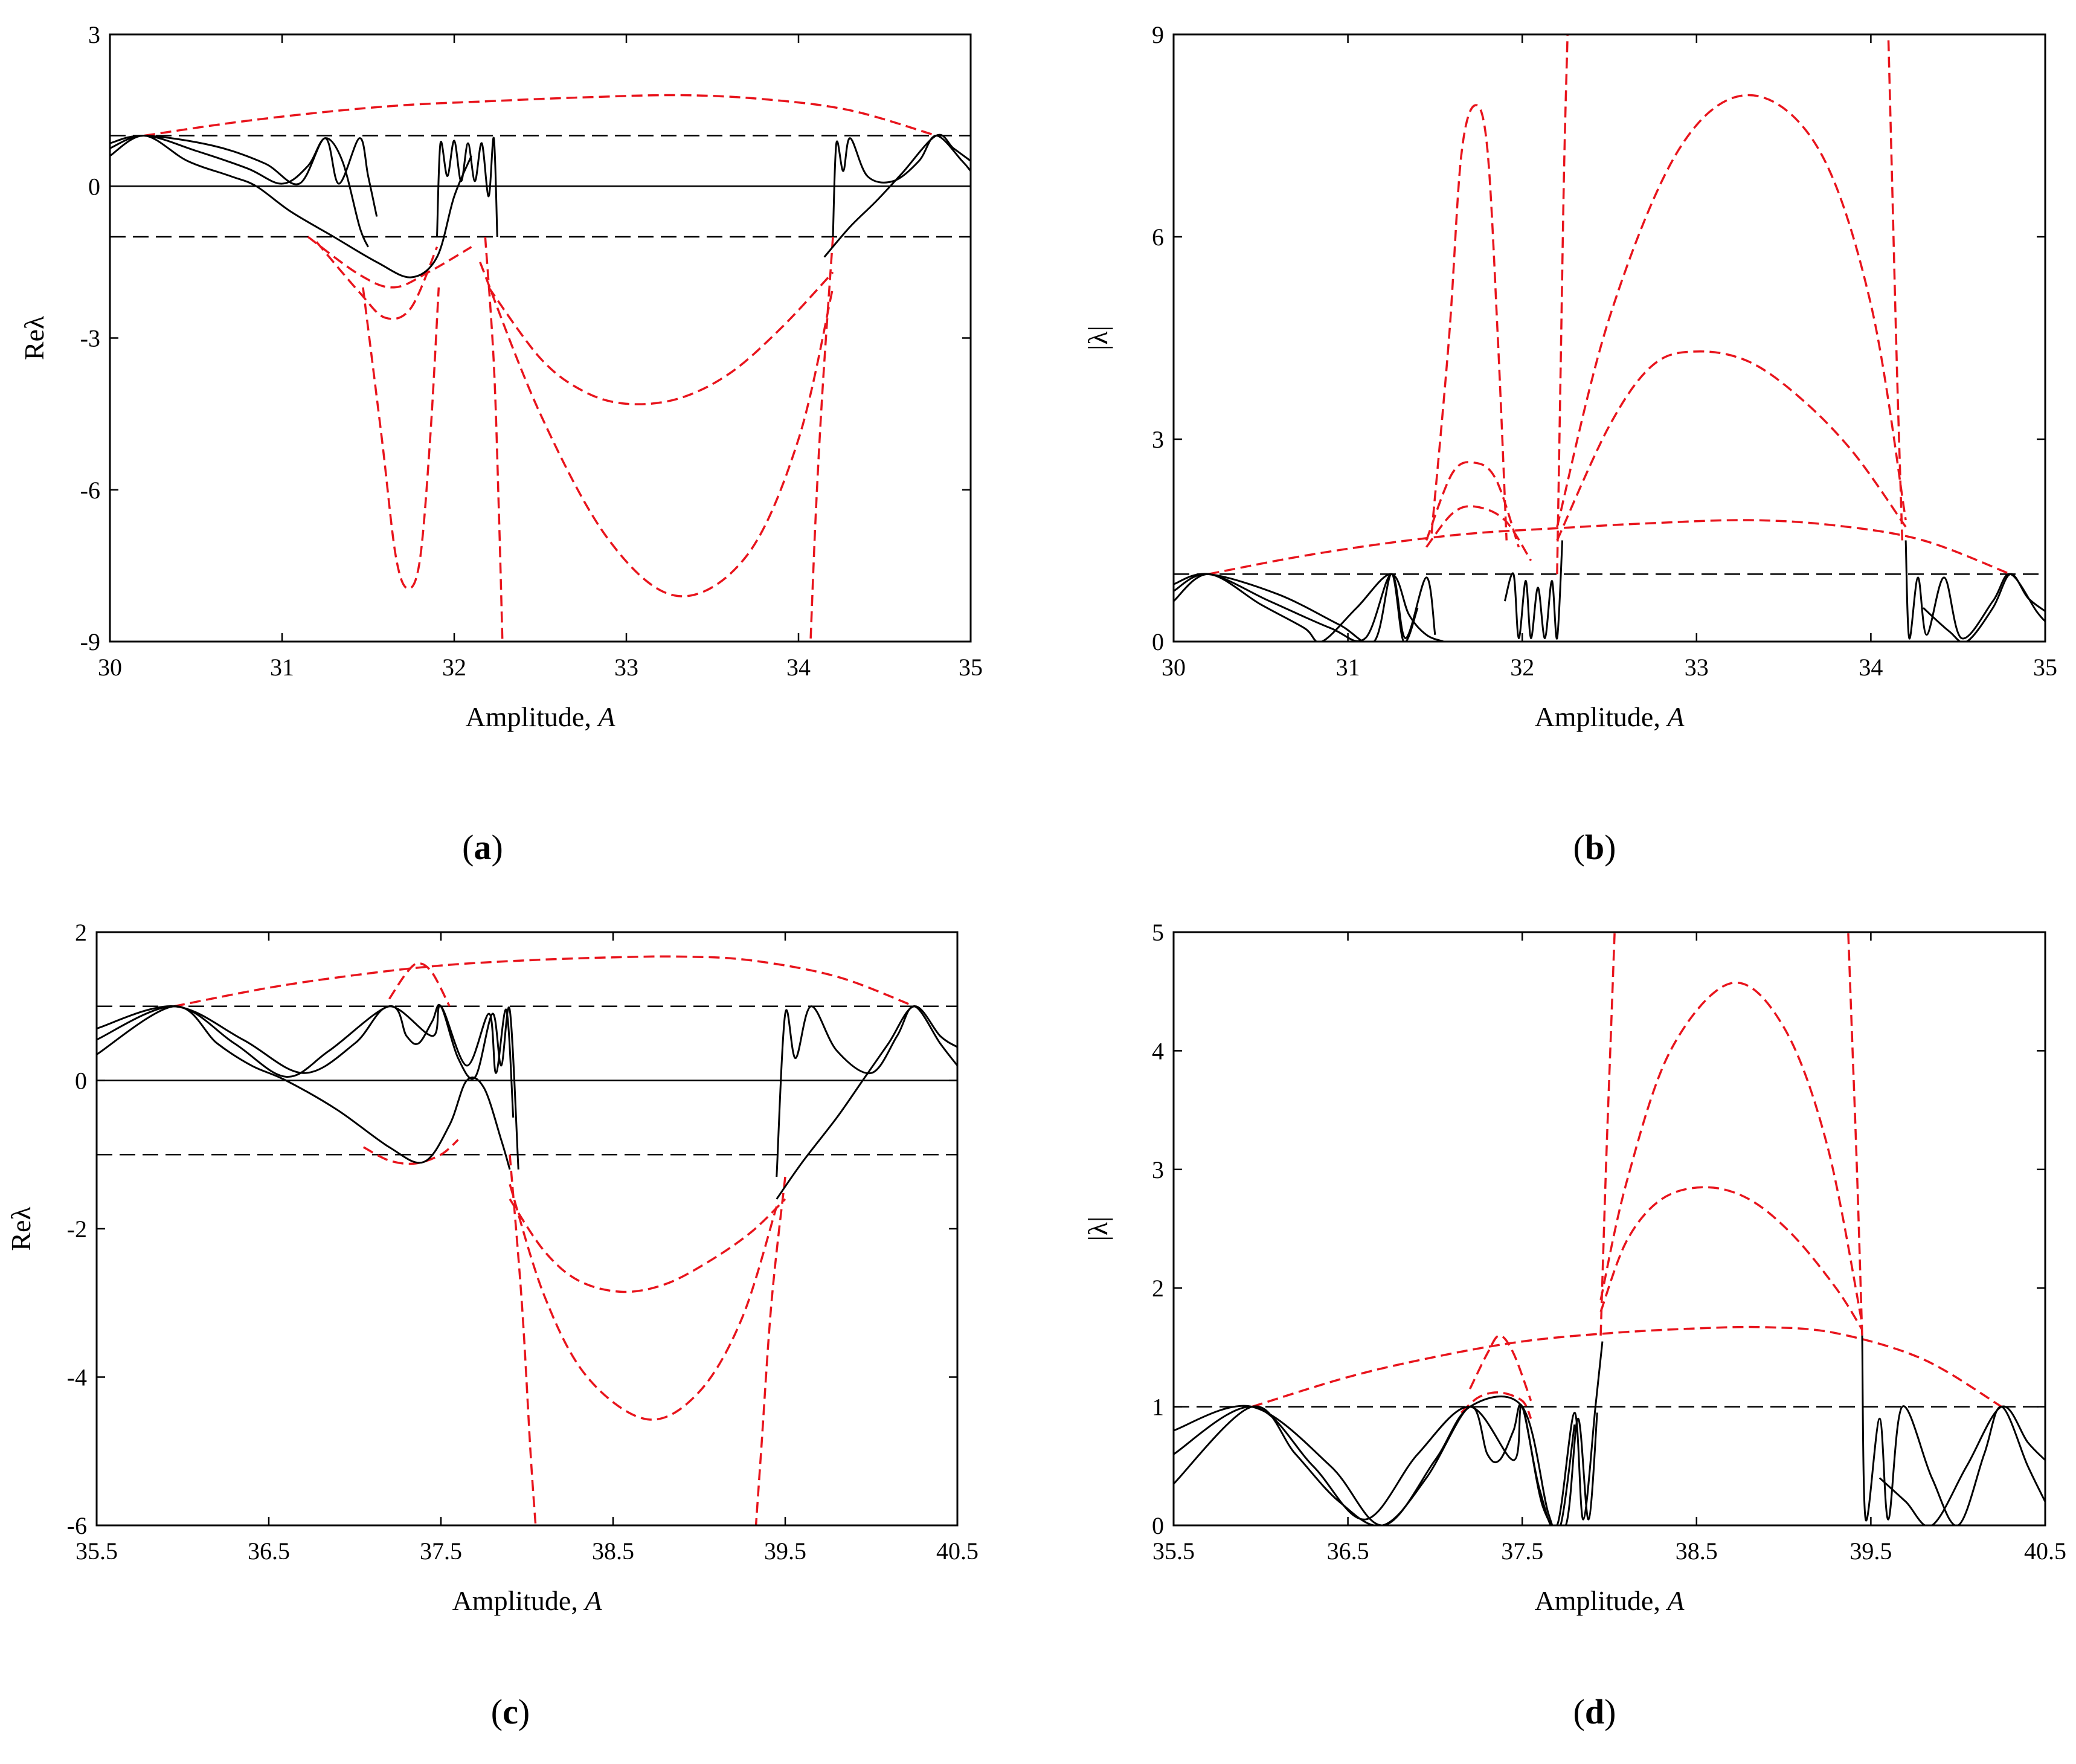  I want to click on x-tick-label: 30, so click(1174, 667).